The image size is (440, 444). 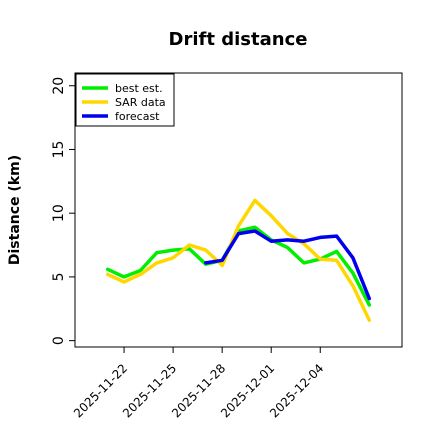 What do you see at coordinates (238, 39) in the screenshot?
I see `chart-title: Drift distance` at bounding box center [238, 39].